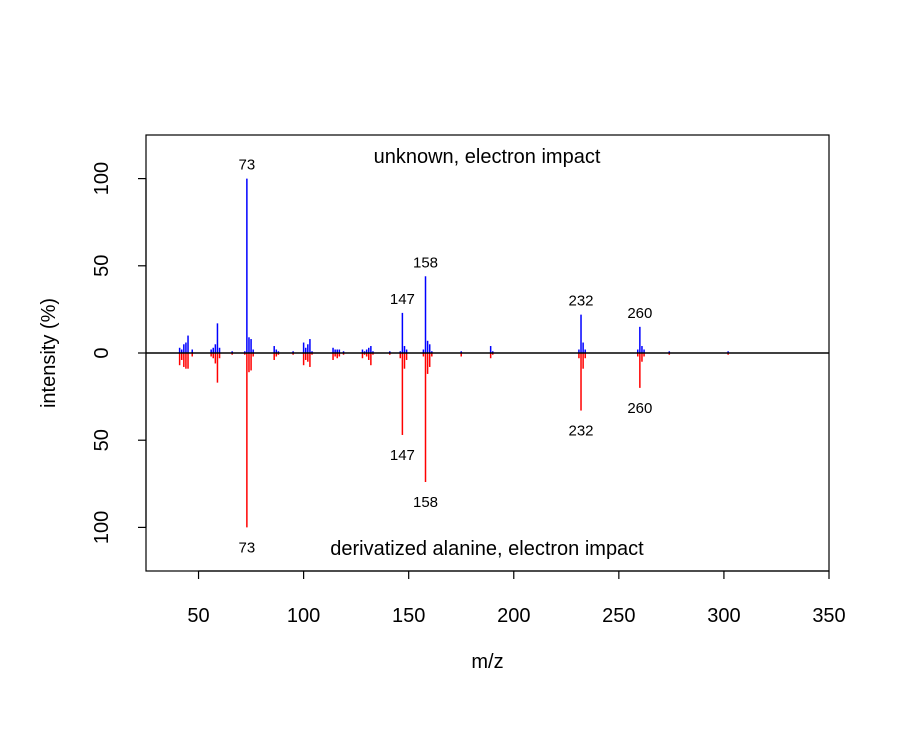 This screenshot has height=735, width=918. I want to click on x-axis: 50 100 150 200 250 300 350, so click(516, 598).